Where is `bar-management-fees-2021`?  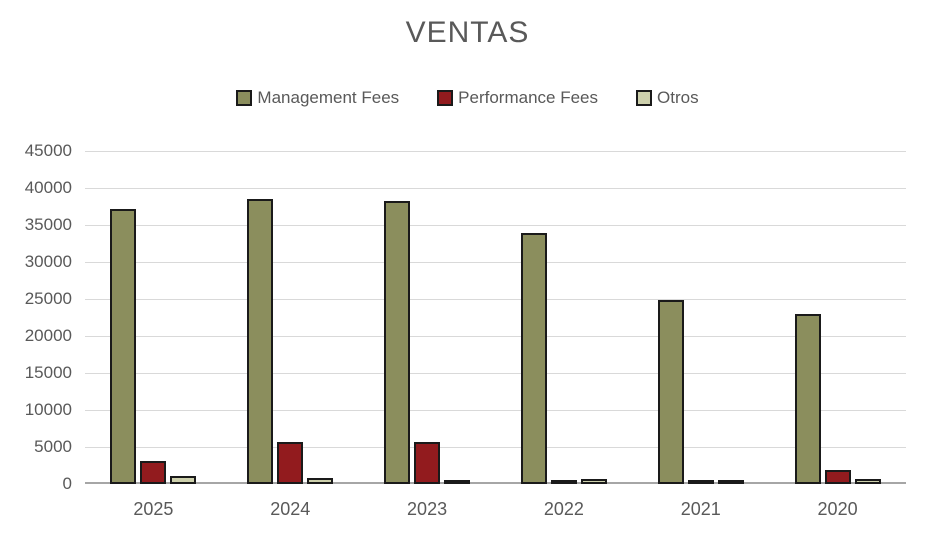 bar-management-fees-2021 is located at coordinates (670, 391).